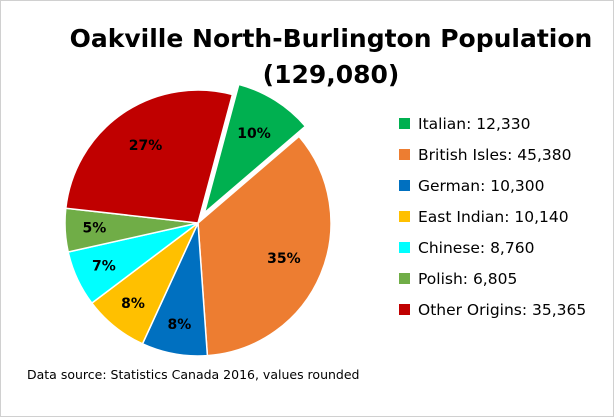 The image size is (614, 417). I want to click on slice-label-polish: 5%, so click(95, 229).